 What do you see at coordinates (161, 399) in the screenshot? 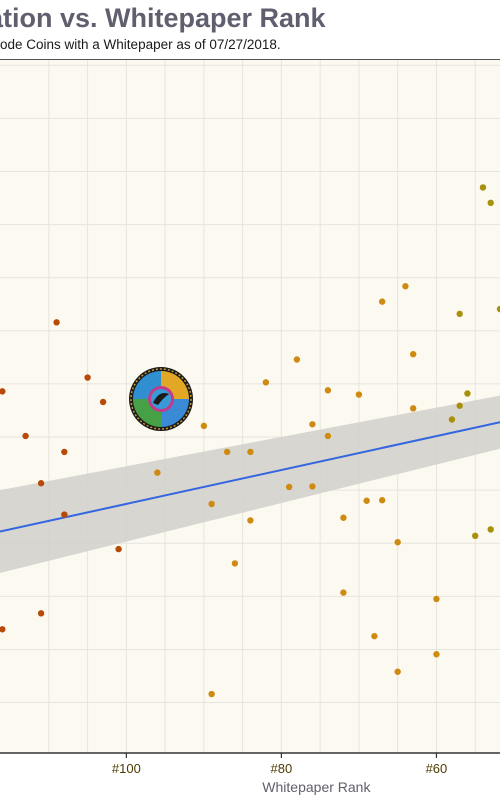
I see `coin-logo-badge` at bounding box center [161, 399].